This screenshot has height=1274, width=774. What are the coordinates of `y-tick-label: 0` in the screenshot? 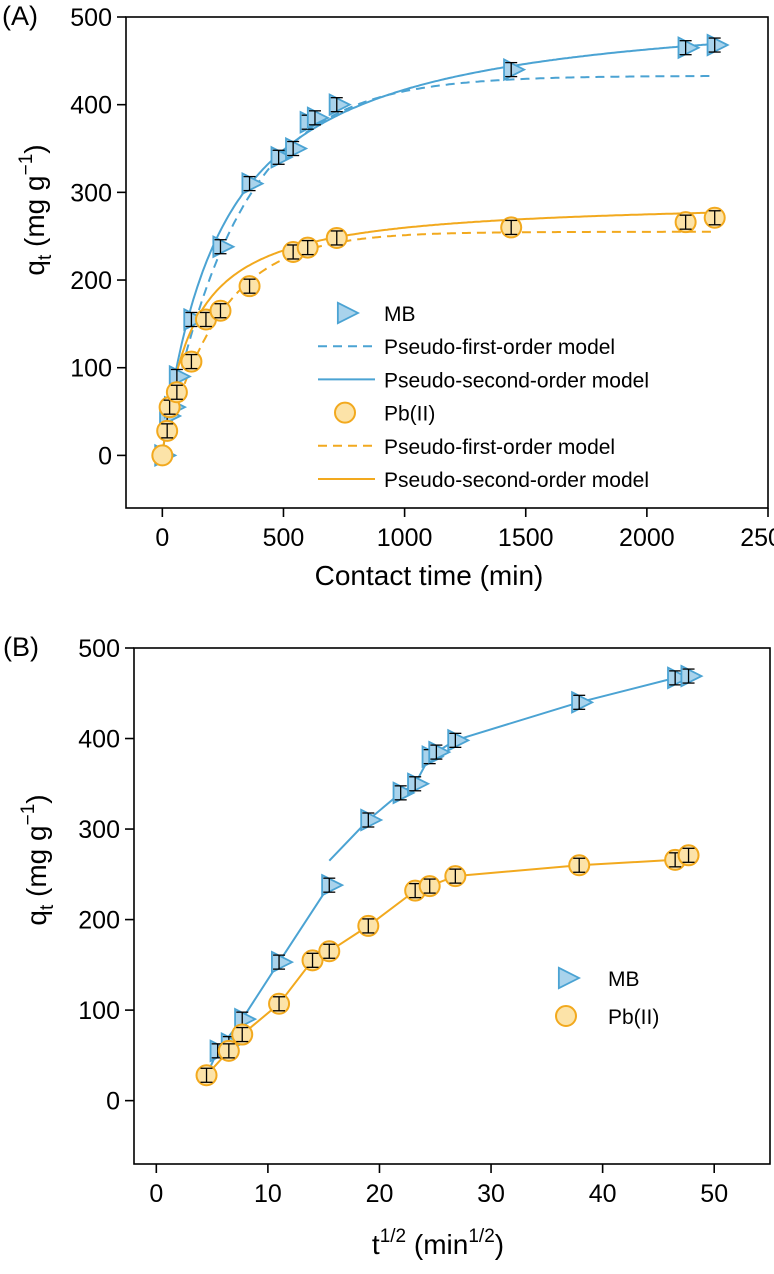 It's located at (113, 1102).